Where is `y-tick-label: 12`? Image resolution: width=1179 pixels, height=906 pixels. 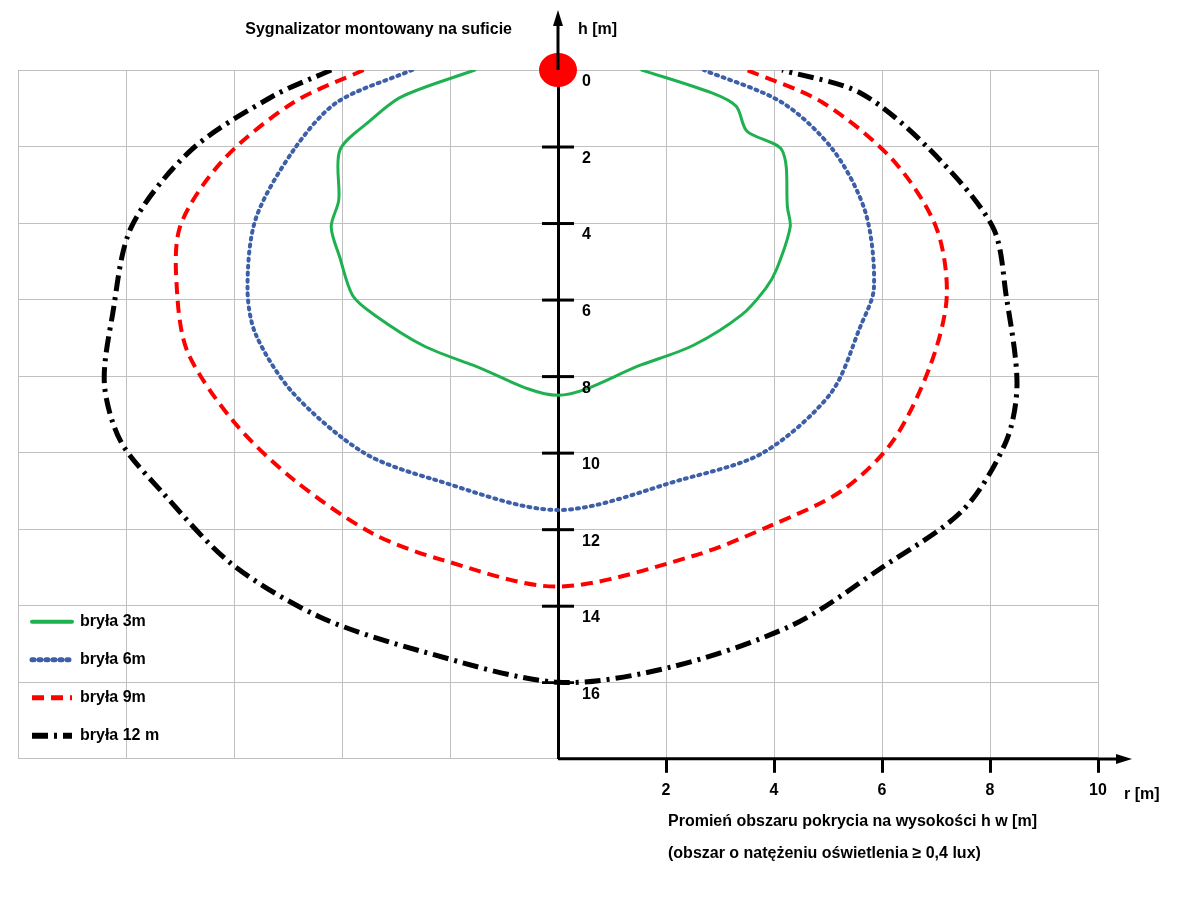 y-tick-label: 12 is located at coordinates (591, 540).